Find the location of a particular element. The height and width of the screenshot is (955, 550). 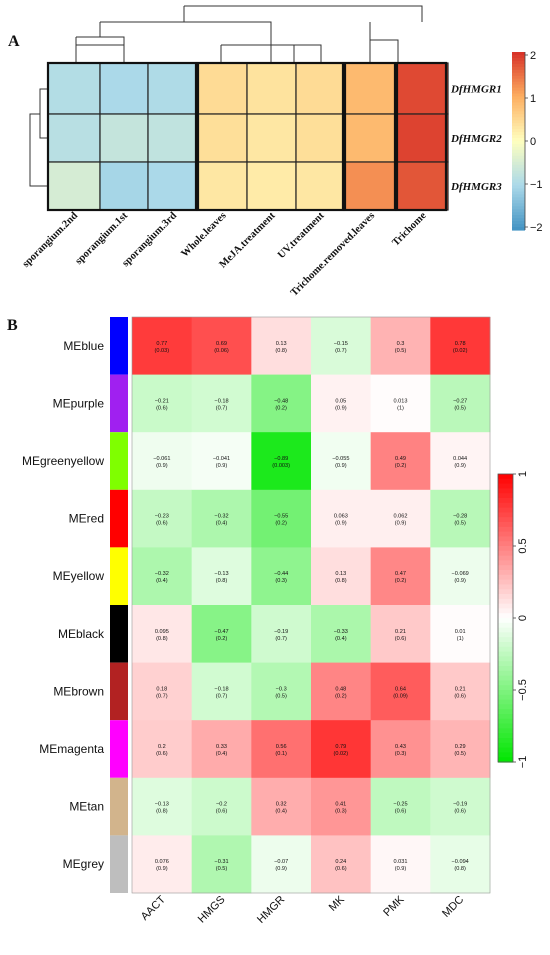

trait-labels: AACT HMGS HMGR MK PMK MDC is located at coordinates (303, 909).